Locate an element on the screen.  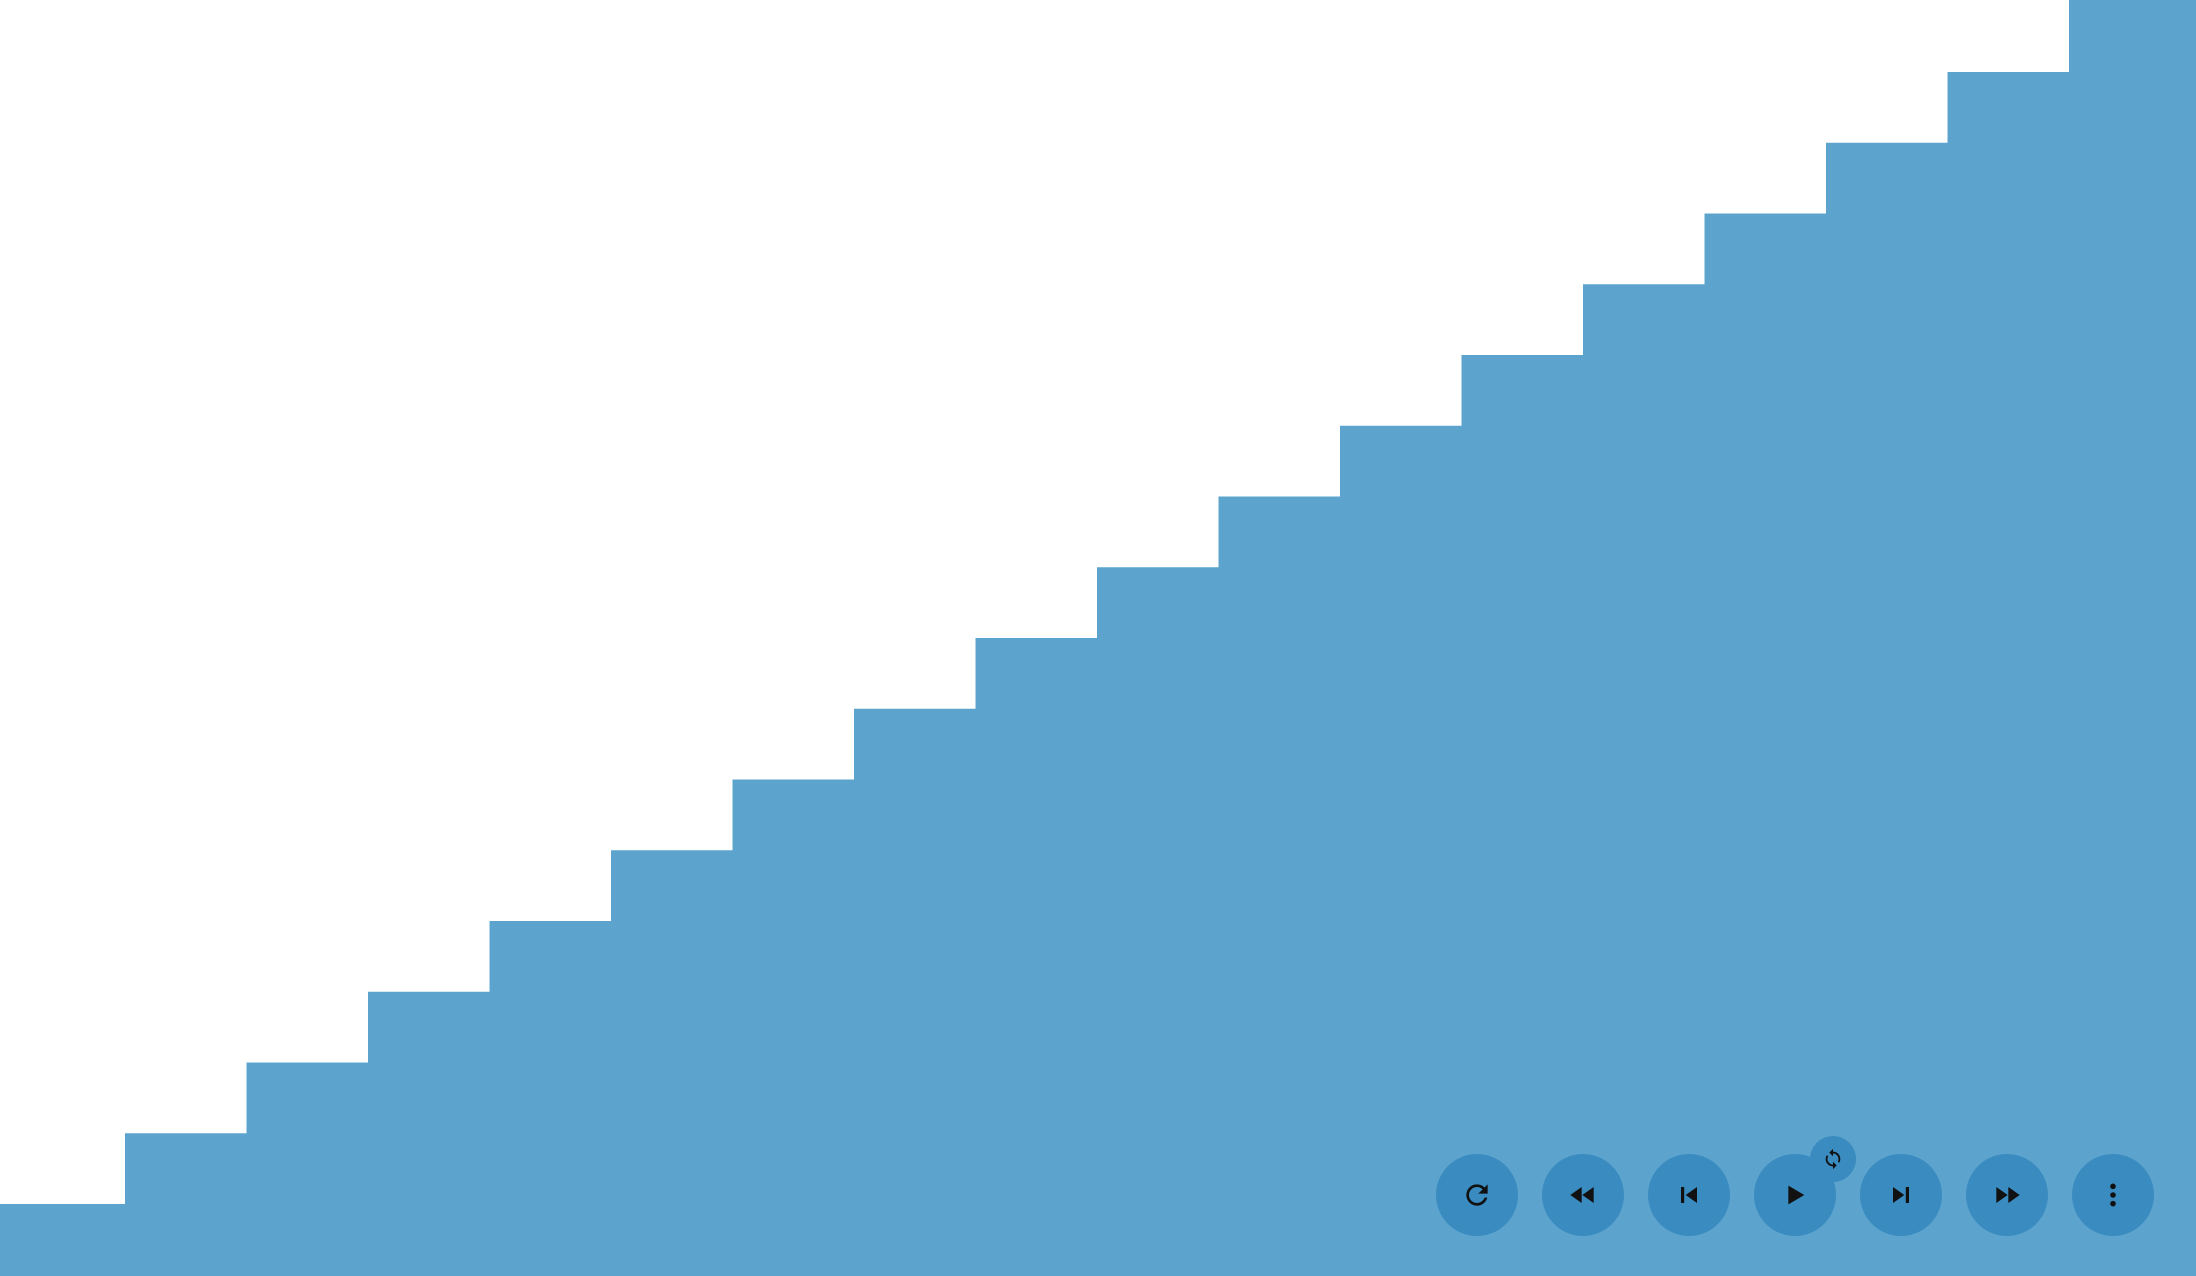
step-back-button is located at coordinates (1689, 1195).